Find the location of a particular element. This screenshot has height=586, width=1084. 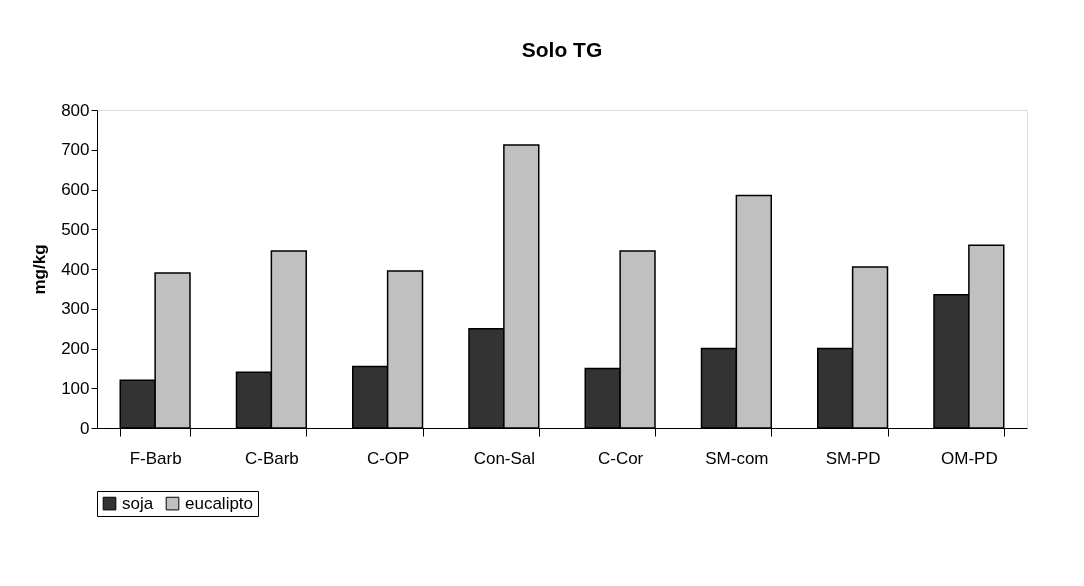

y-tick-label: 400 is located at coordinates (75, 269).